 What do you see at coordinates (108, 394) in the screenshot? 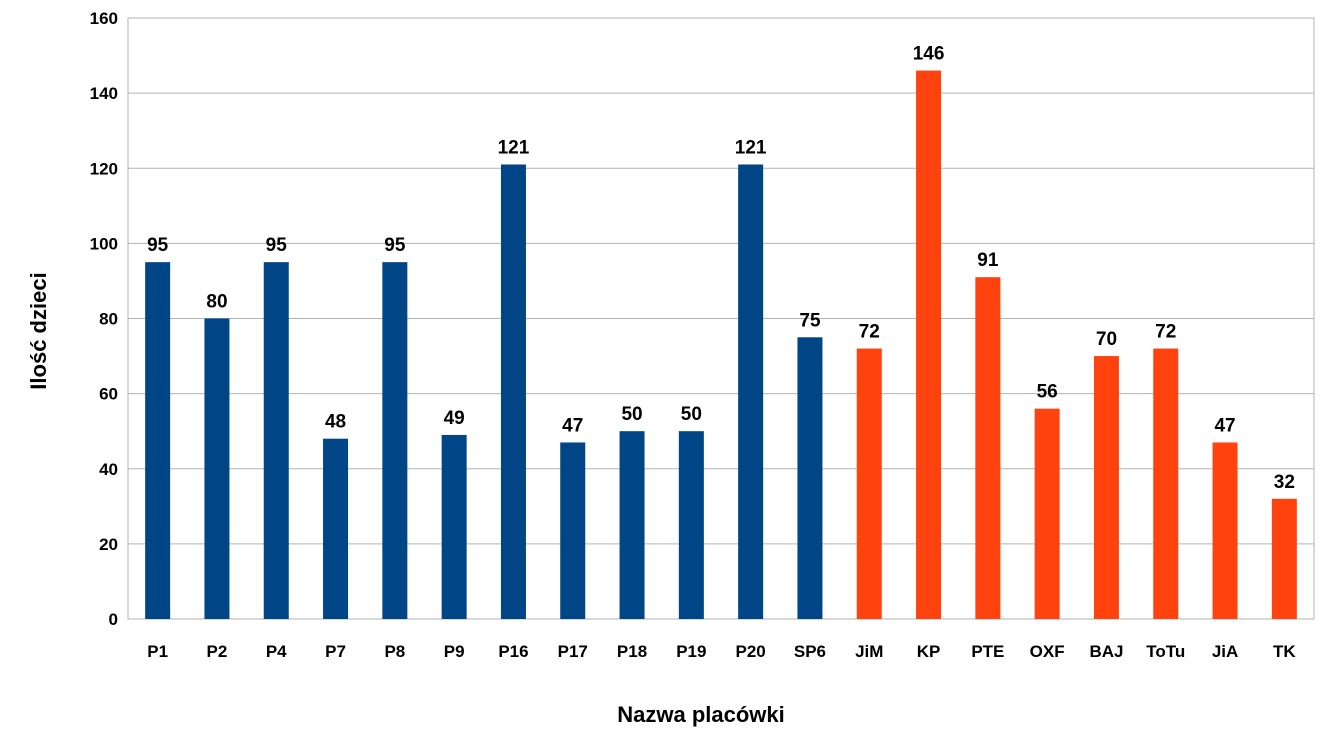
I see `y-tick-label: 60` at bounding box center [108, 394].